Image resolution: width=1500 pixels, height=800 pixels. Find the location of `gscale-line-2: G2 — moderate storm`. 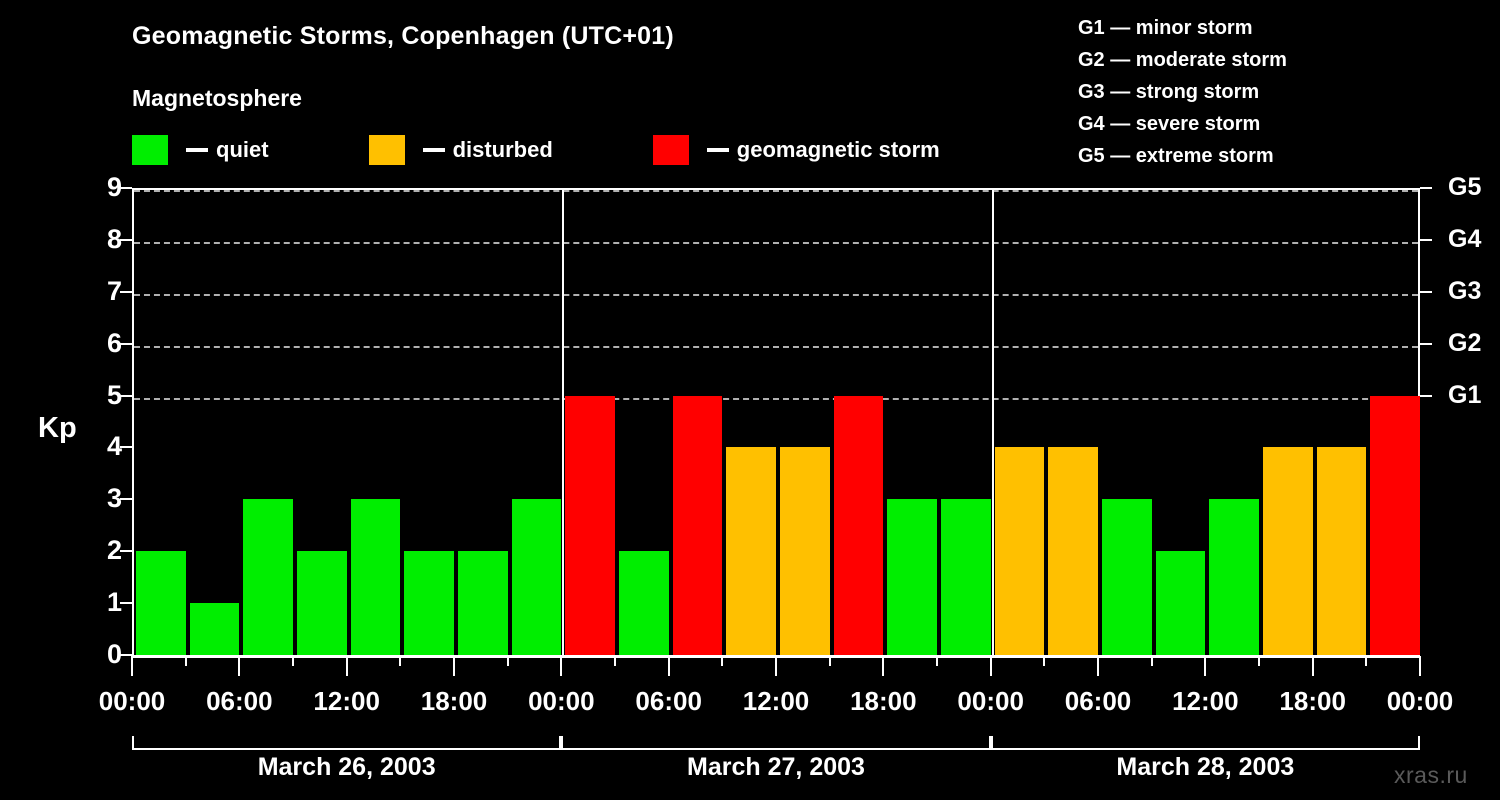

gscale-line-2: G2 — moderate storm is located at coordinates (1182, 60).